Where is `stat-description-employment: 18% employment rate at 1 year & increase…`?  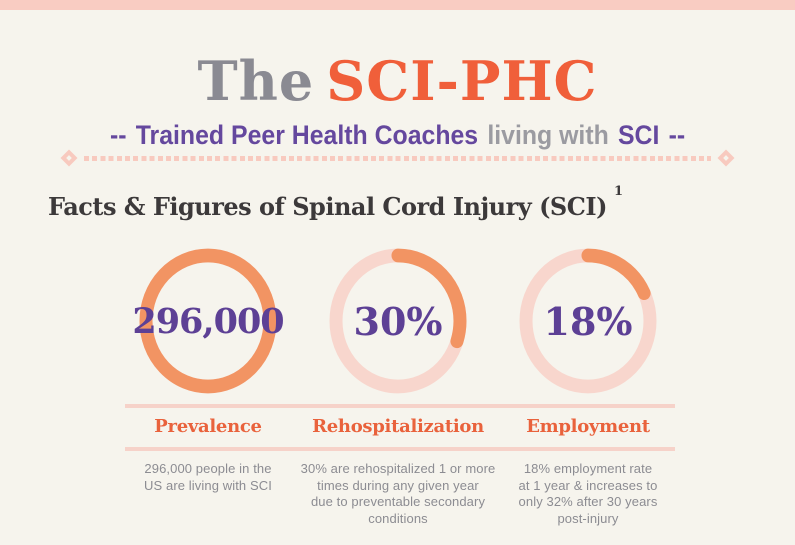
stat-description-employment: 18% employment rate at 1 year & increase… is located at coordinates (588, 493).